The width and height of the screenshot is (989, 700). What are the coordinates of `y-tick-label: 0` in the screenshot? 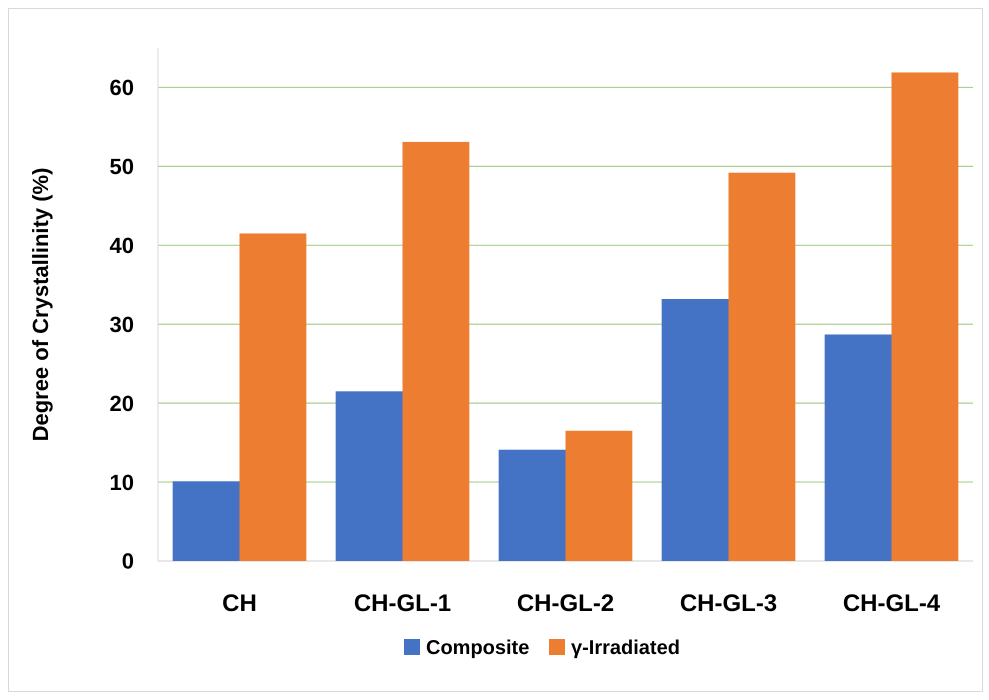 It's located at (128, 561).